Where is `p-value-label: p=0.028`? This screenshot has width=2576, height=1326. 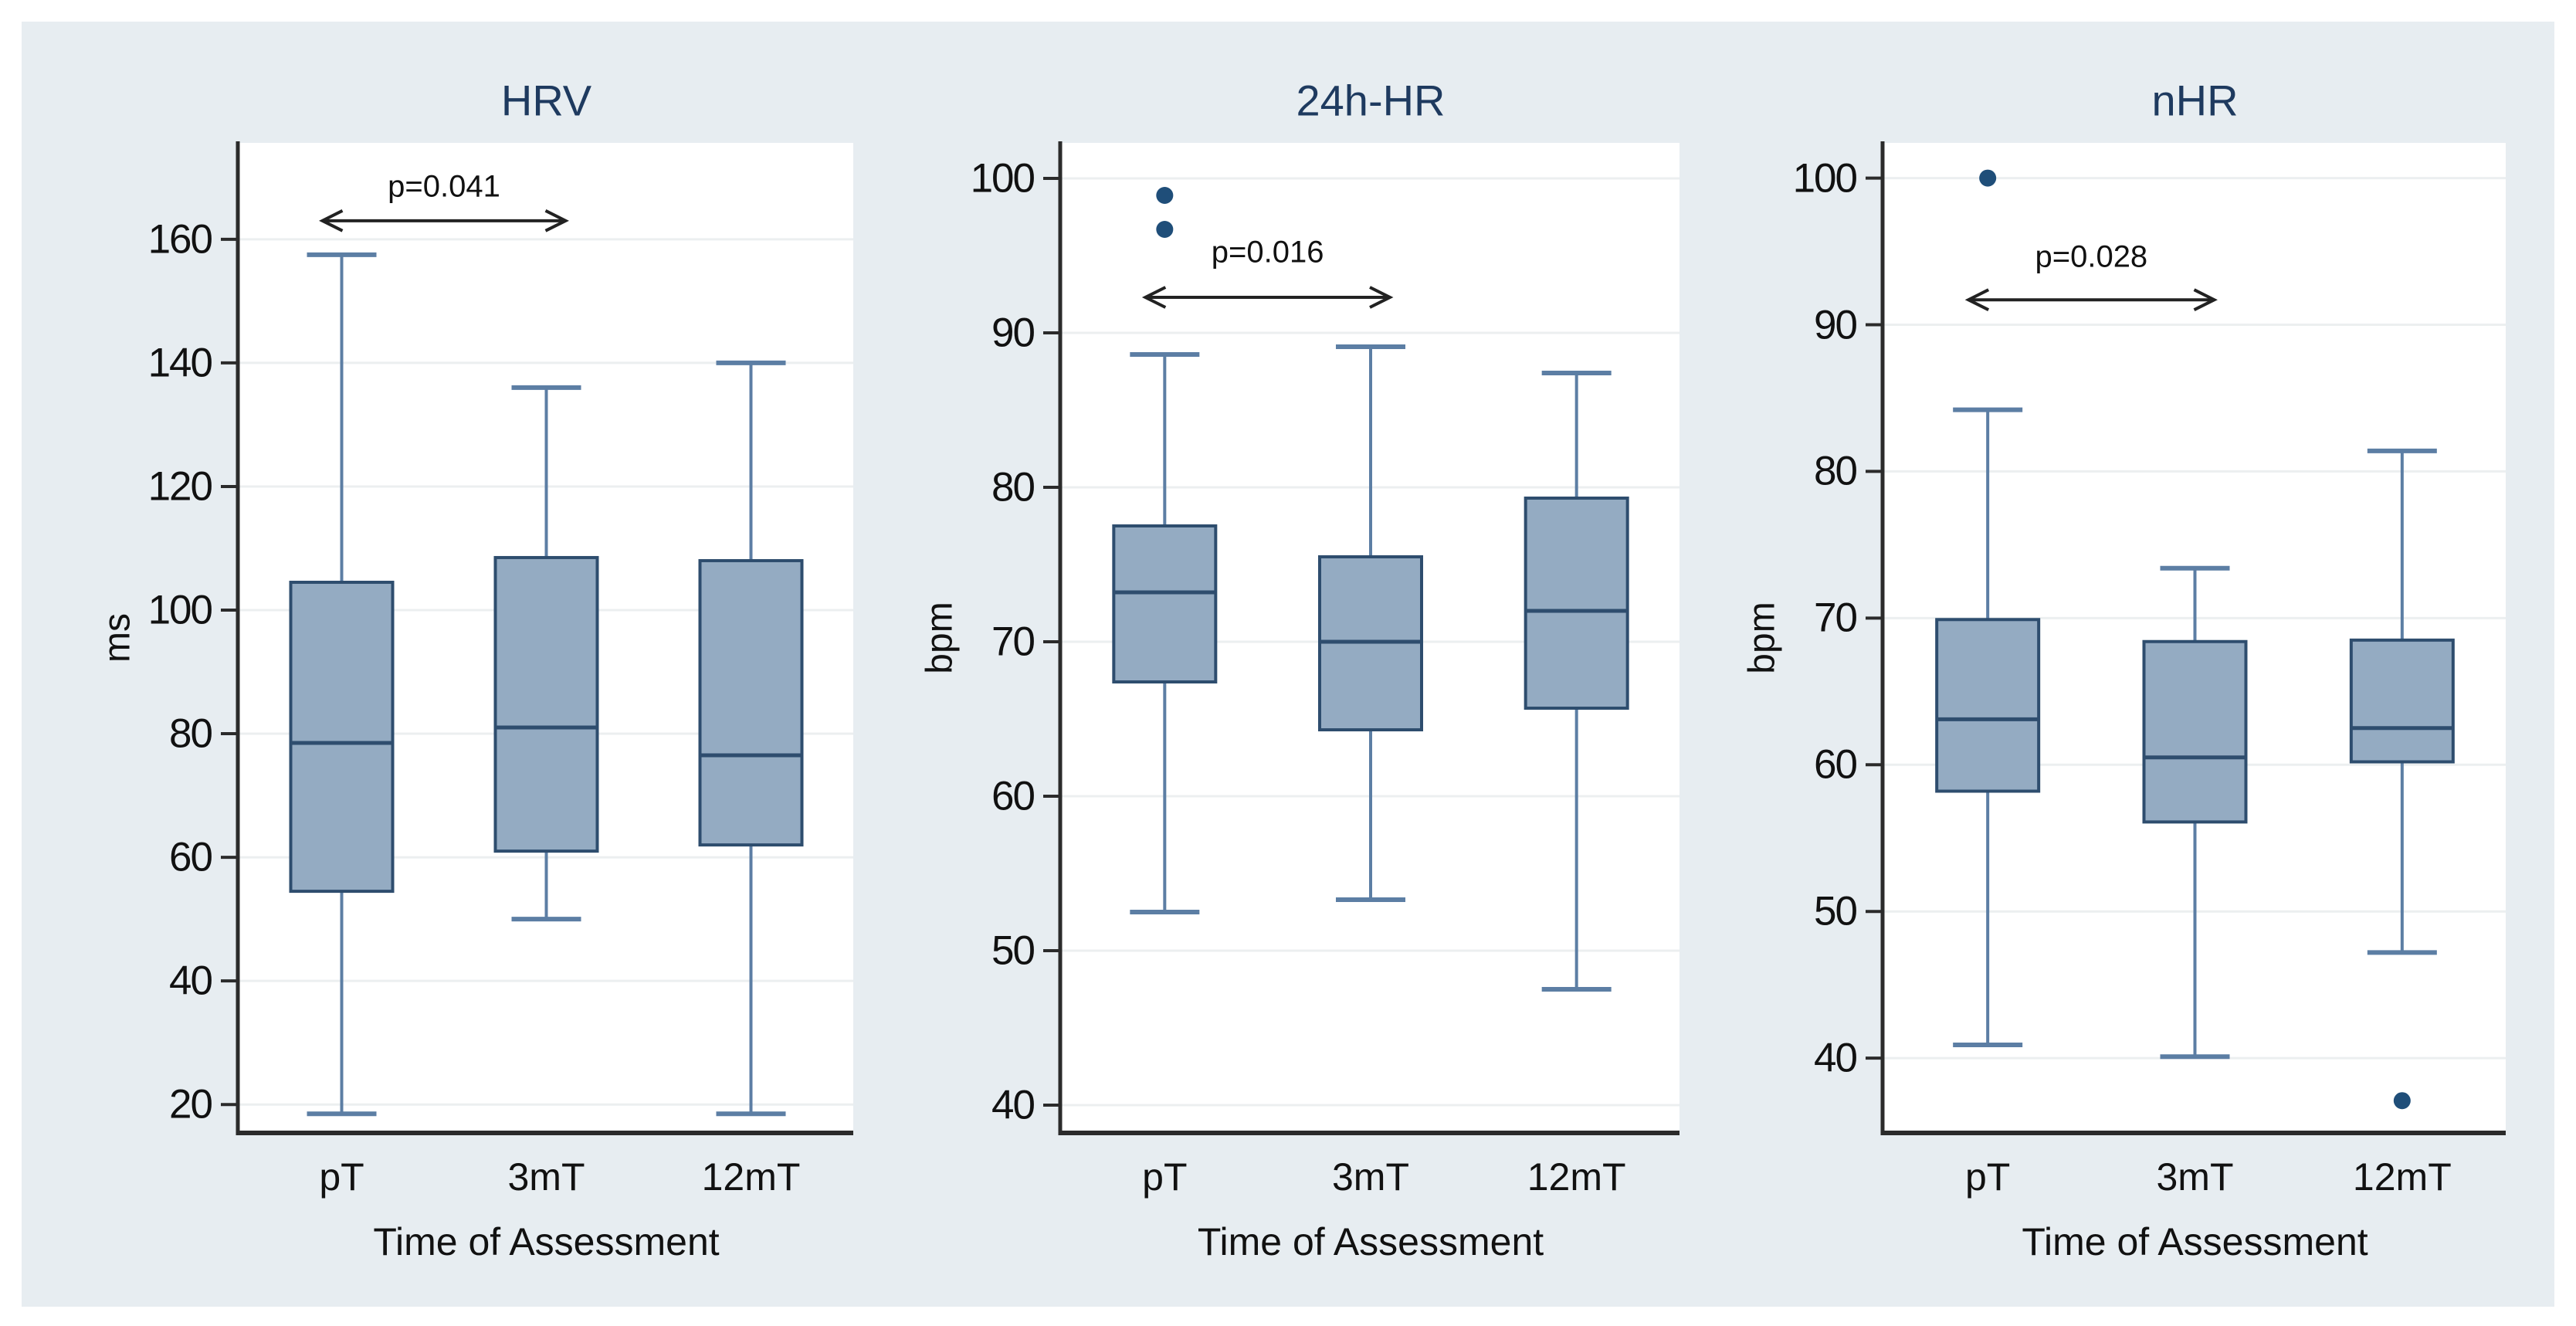 p-value-label: p=0.028 is located at coordinates (2091, 257).